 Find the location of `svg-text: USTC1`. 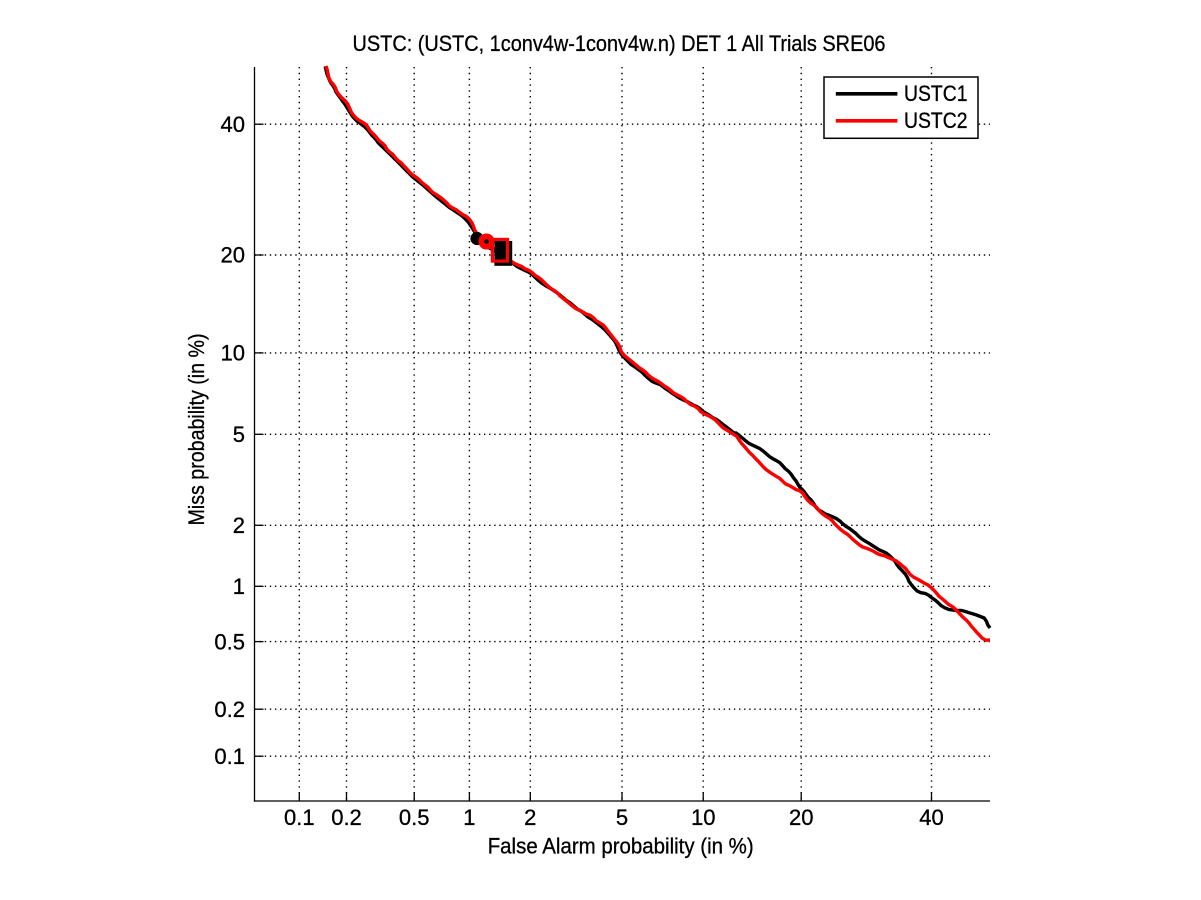

svg-text: USTC1 is located at coordinates (936, 93).